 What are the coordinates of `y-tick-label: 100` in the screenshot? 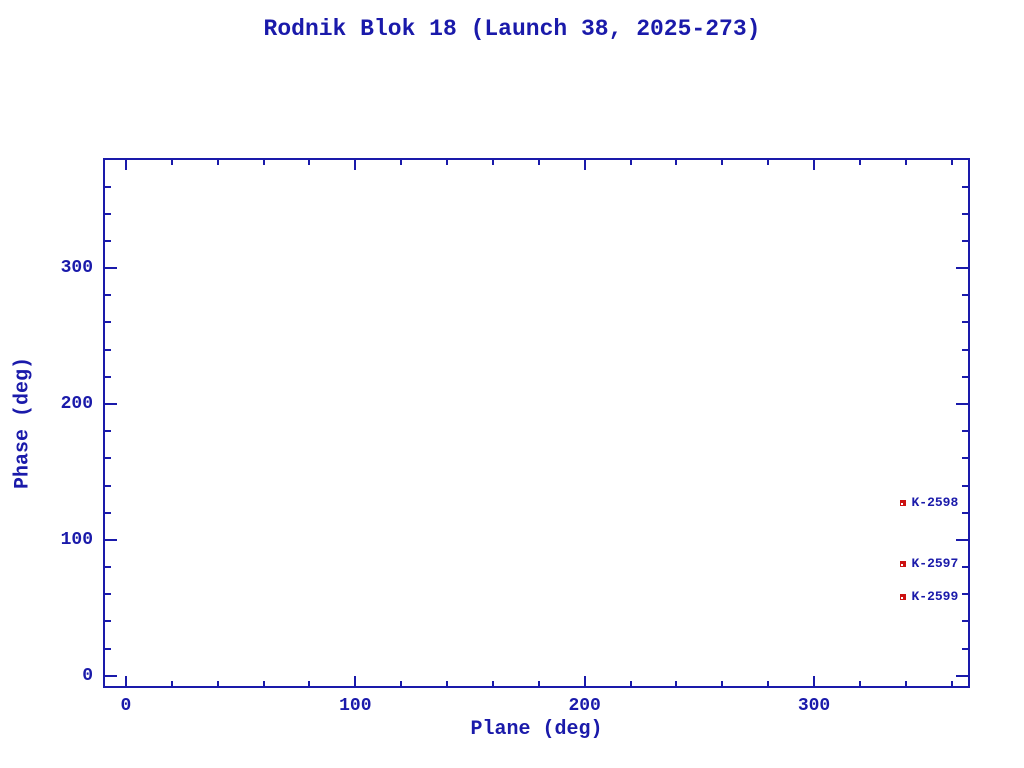 It's located at (76, 539).